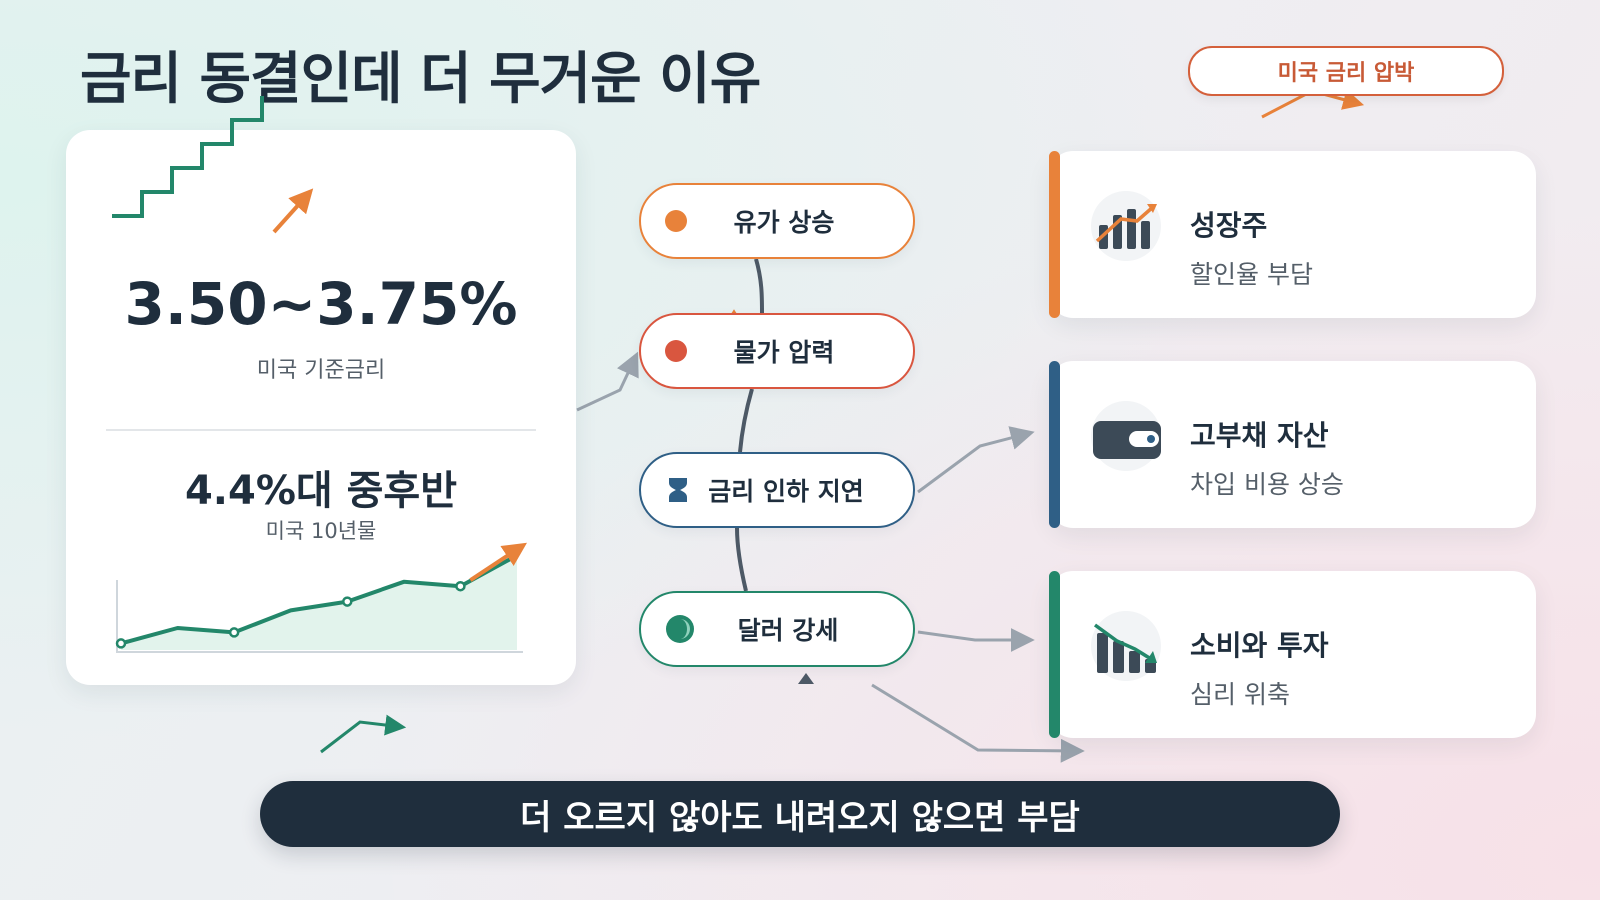 The height and width of the screenshot is (900, 1600). Describe the element at coordinates (1126, 226) in the screenshot. I see `rising-bar-chart-icon` at that location.